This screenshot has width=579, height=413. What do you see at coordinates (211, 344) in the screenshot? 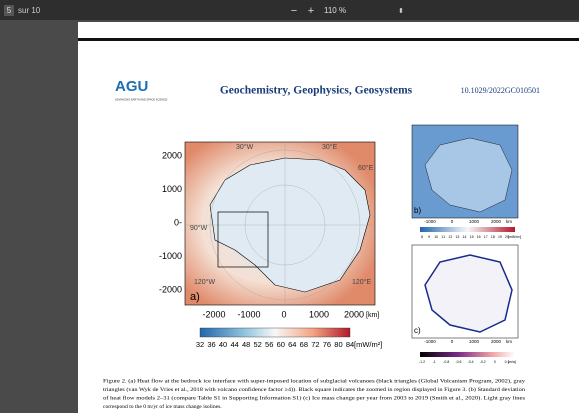
I see `colorbar-label: 36` at bounding box center [211, 344].